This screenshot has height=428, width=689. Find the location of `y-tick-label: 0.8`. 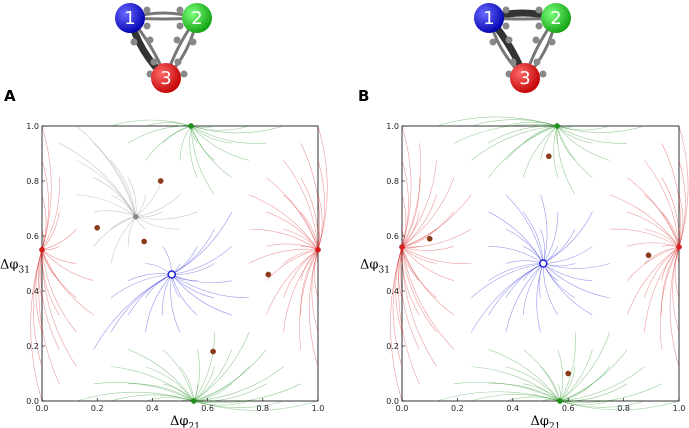

y-tick-label: 0.8 is located at coordinates (32, 181).